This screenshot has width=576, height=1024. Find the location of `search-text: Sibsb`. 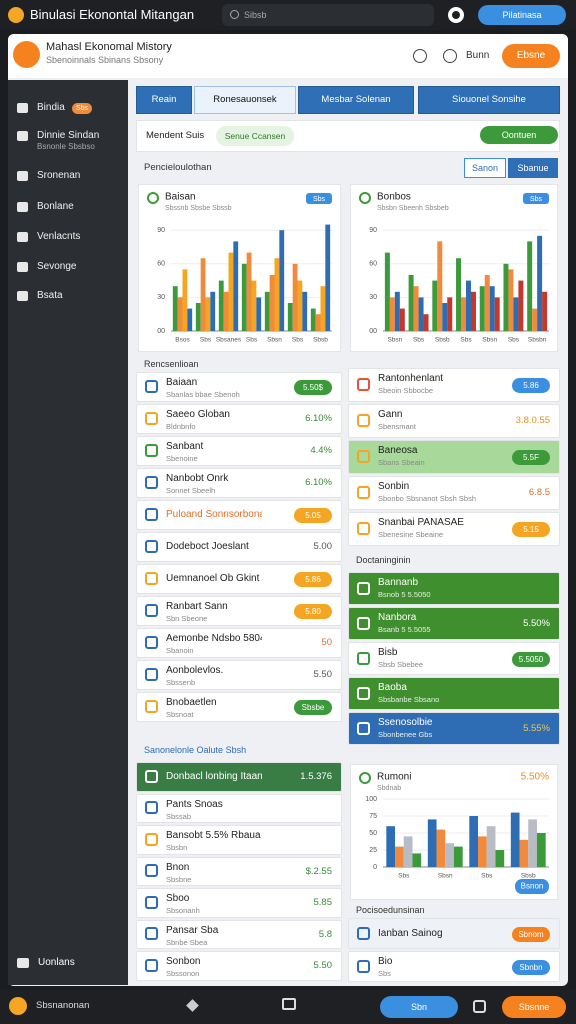

search-text: Sibsb is located at coordinates (255, 15).